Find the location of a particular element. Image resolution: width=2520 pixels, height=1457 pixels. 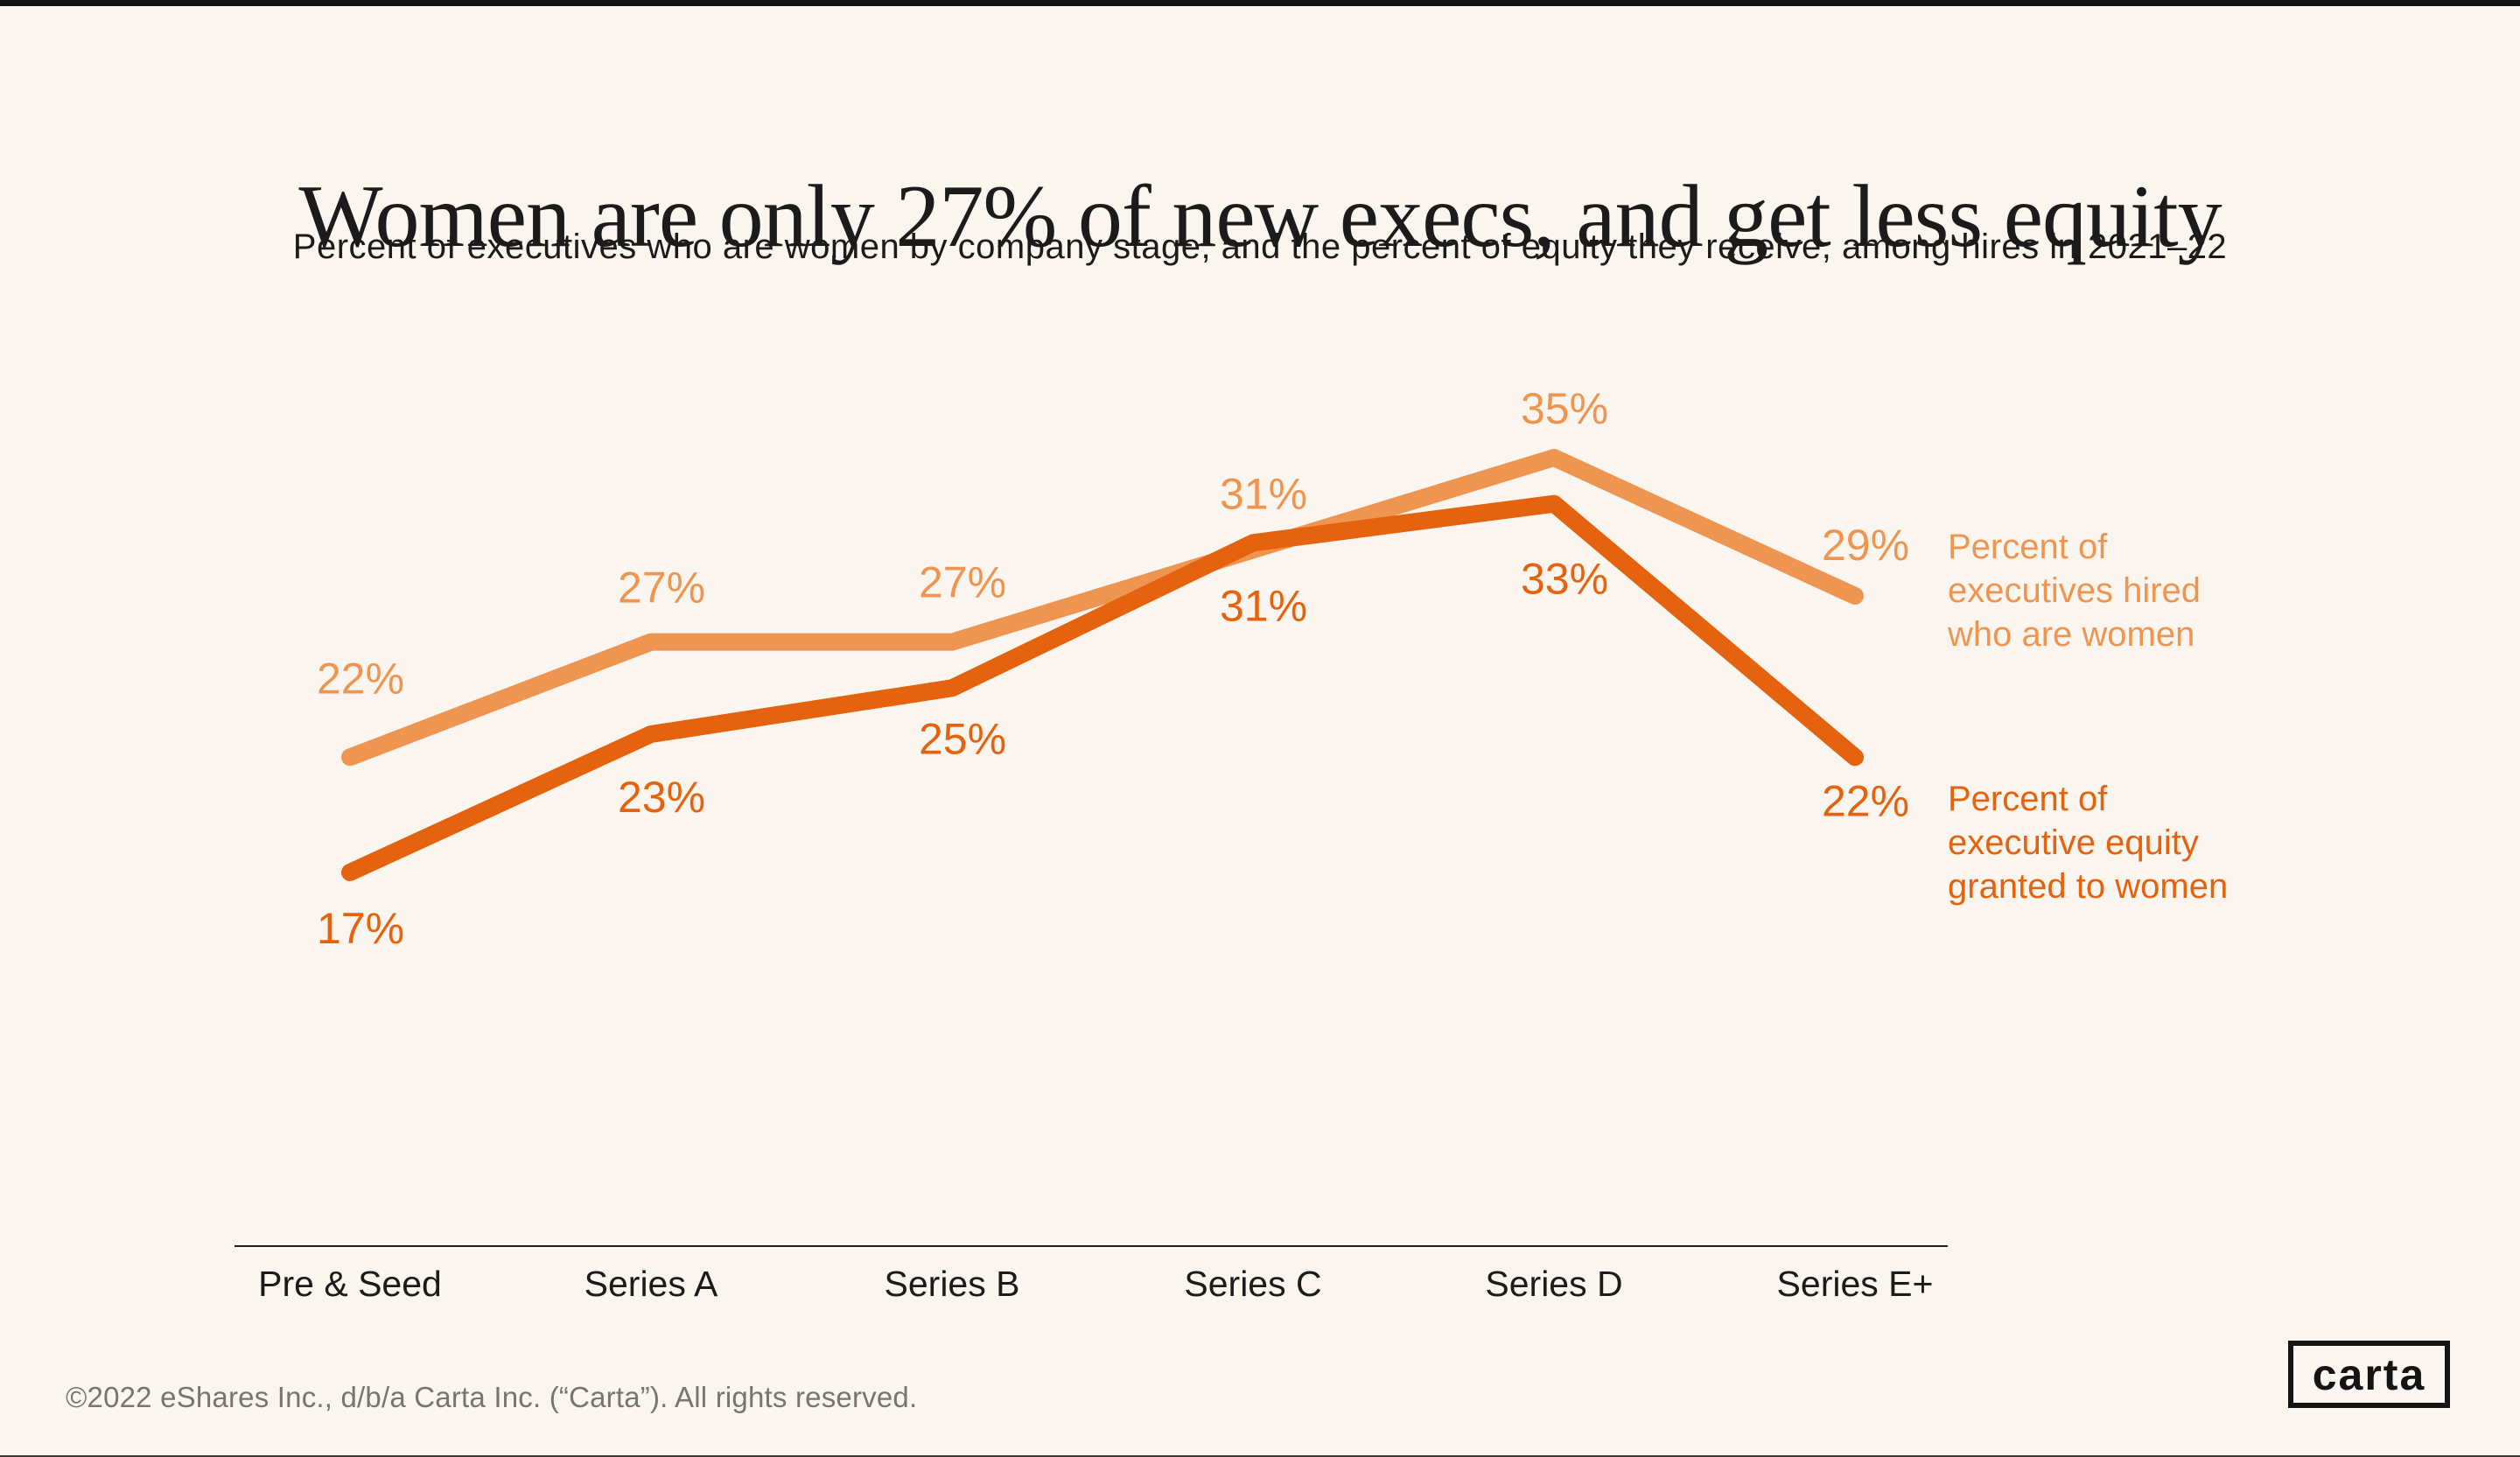

data-label-hired-1: 27% is located at coordinates (661, 588).